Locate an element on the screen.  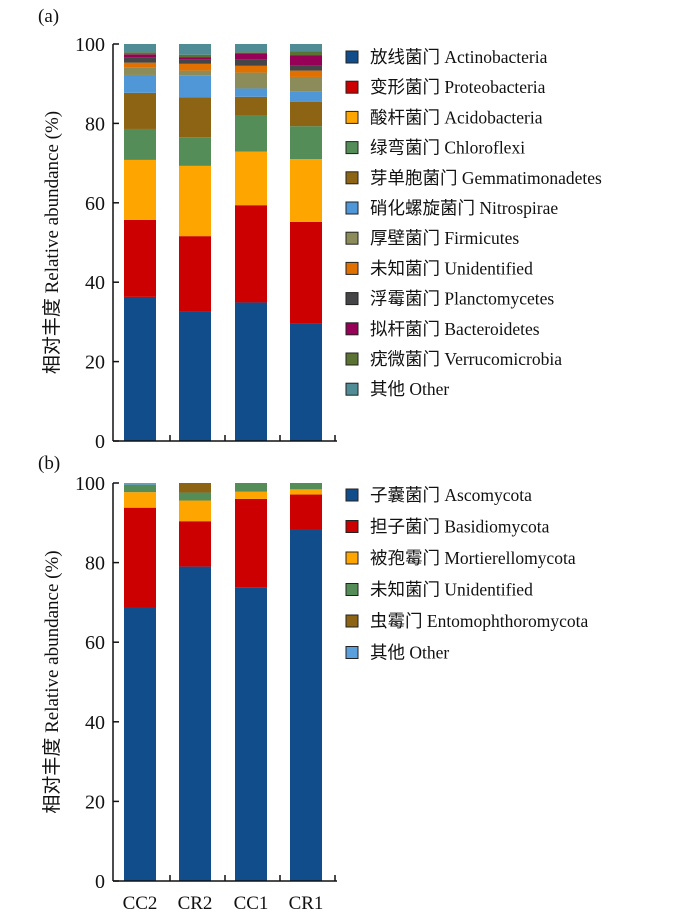
legend-label: 芽单胞菌门 Gemmatimonadetes is located at coordinates (486, 178).